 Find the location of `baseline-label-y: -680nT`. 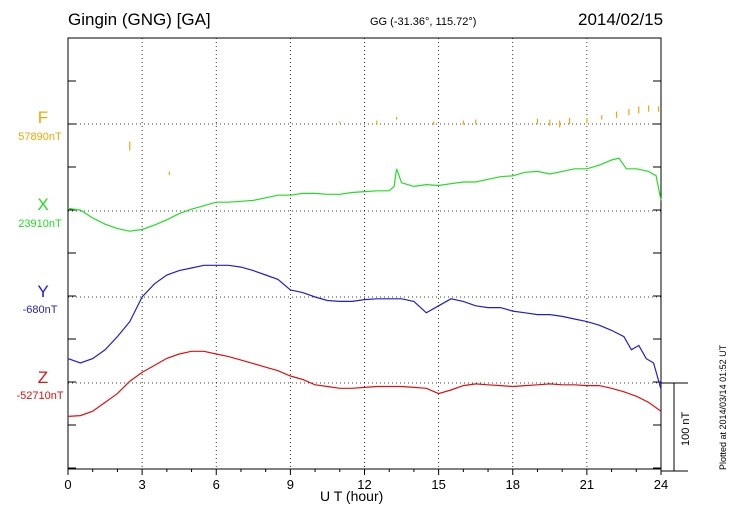

baseline-label-y: -680nT is located at coordinates (40, 310).